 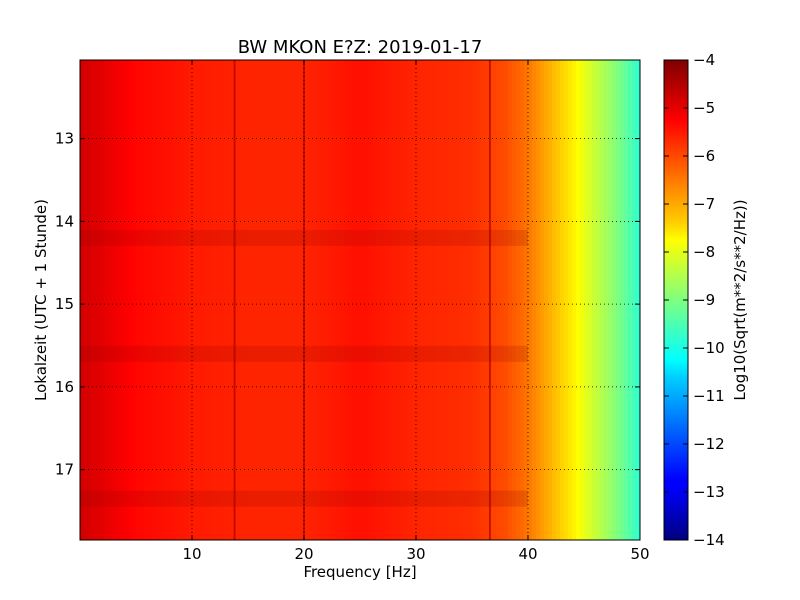 What do you see at coordinates (740, 299) in the screenshot?
I see `colorbar-label: Log10(Sqrt(m**2/s**2/Hz))` at bounding box center [740, 299].